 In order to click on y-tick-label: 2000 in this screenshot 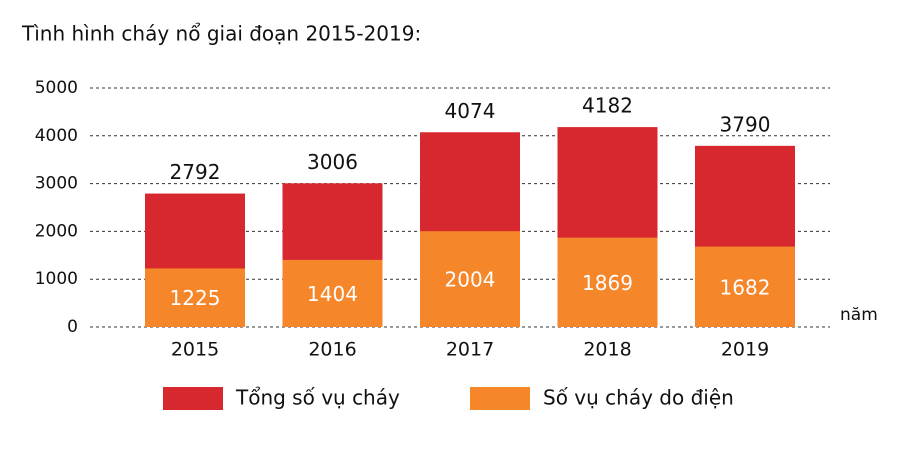, I will do `click(56, 231)`.